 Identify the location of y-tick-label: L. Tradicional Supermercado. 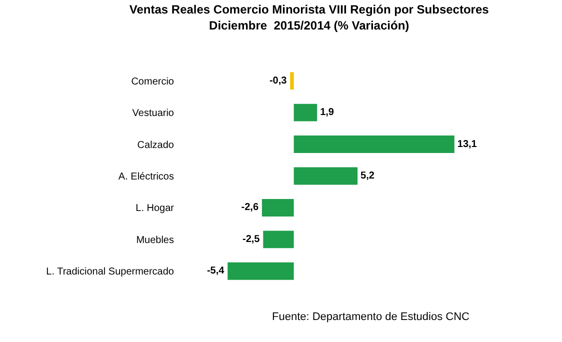
(110, 272).